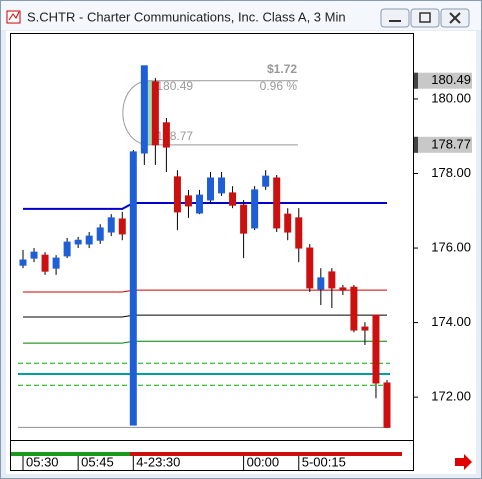  I want to click on price-tag-label: 180.49, so click(451, 79).